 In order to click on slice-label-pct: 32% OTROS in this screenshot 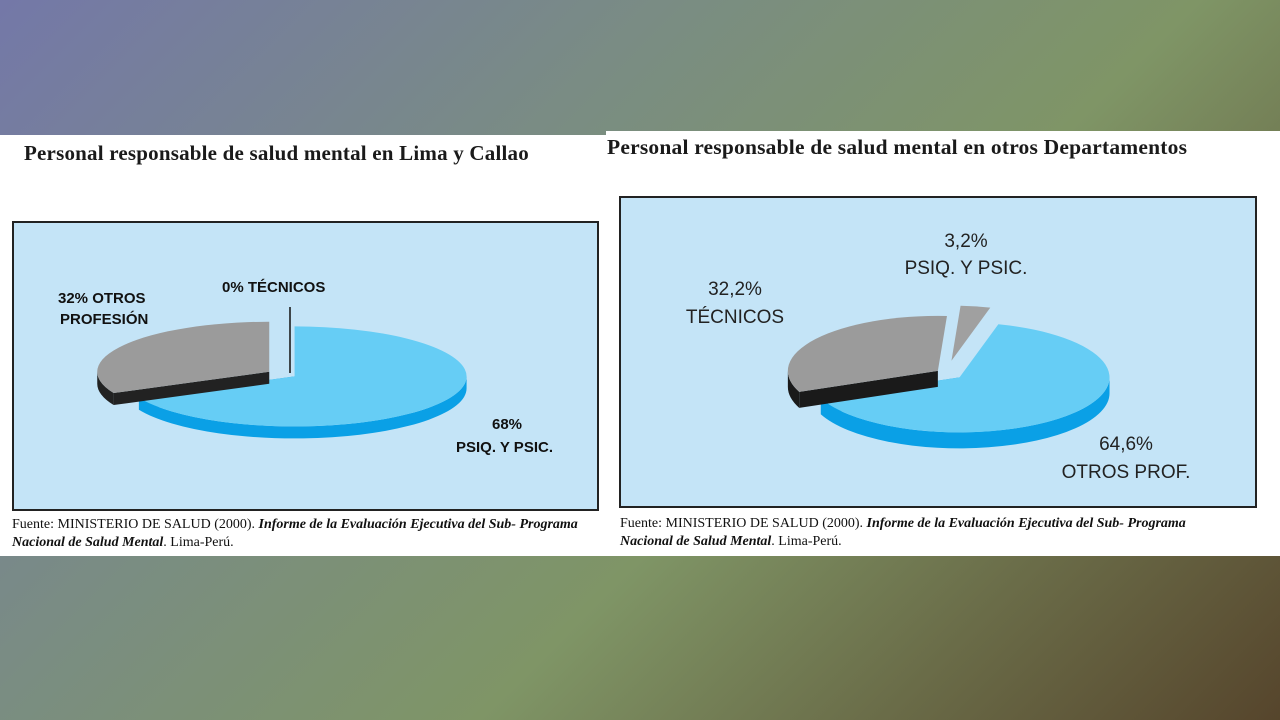, I will do `click(102, 298)`.